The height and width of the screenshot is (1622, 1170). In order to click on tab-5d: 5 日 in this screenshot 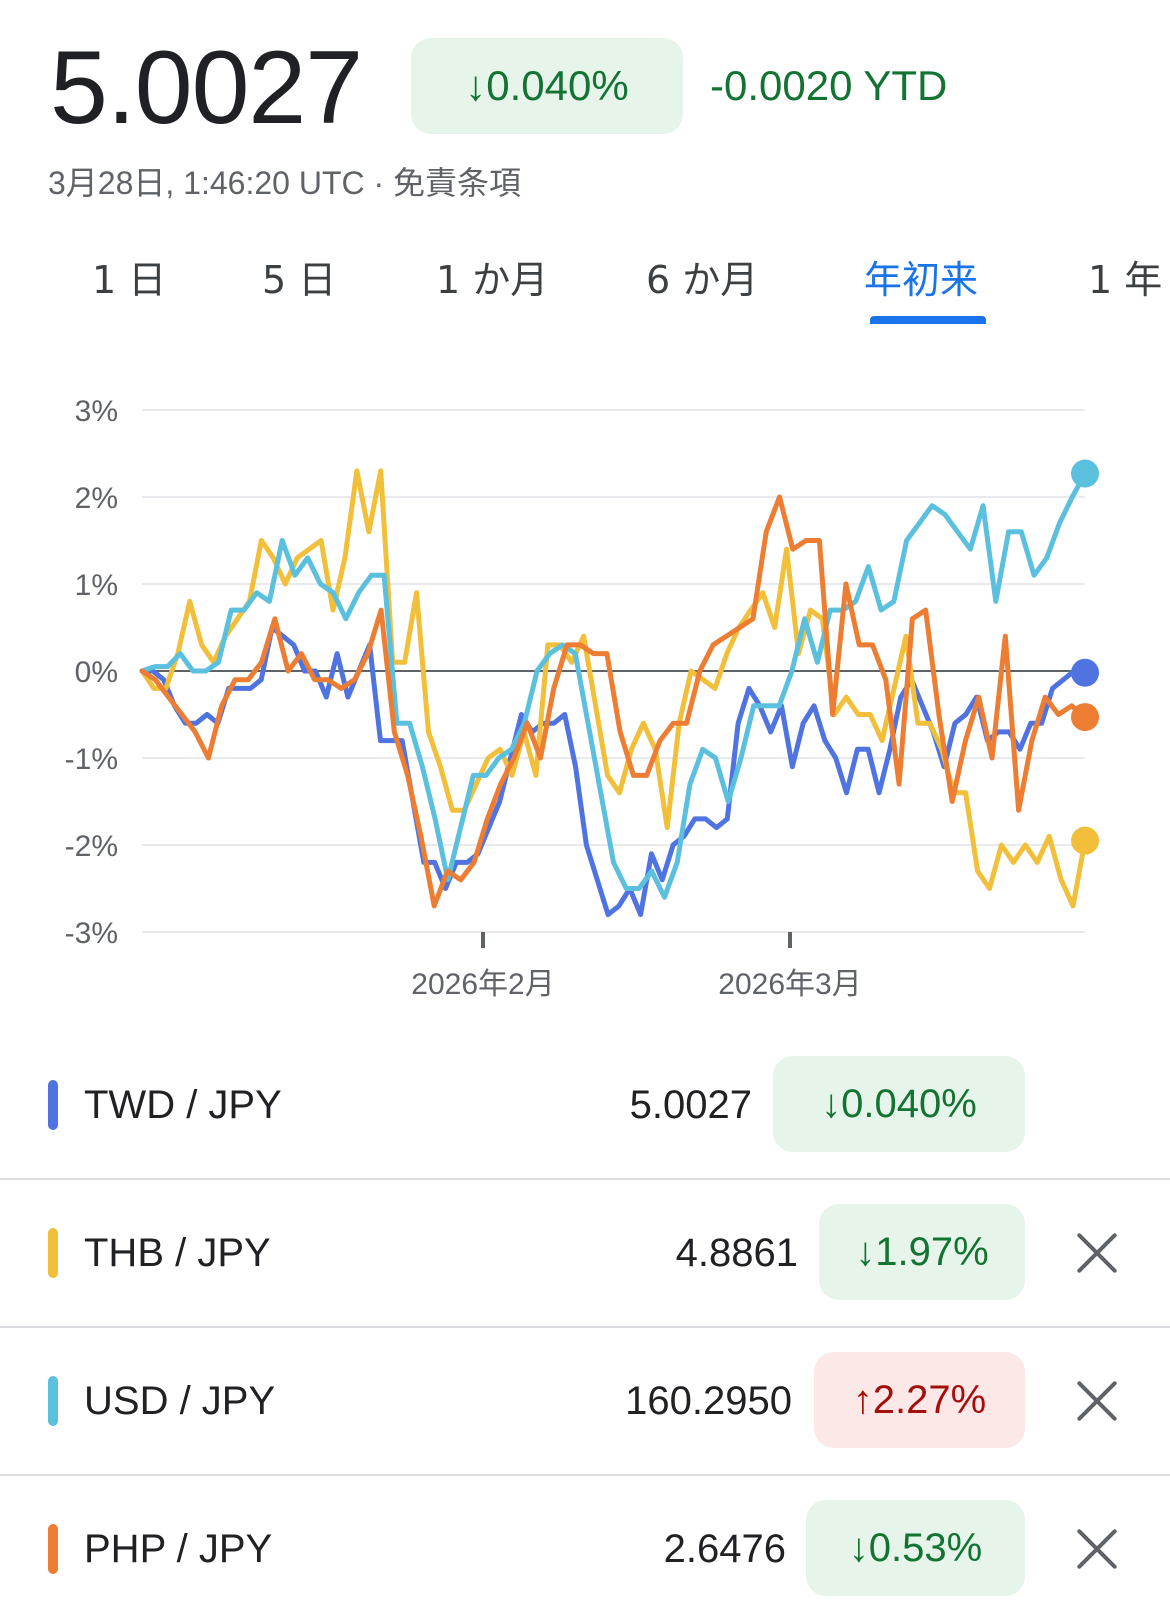, I will do `click(299, 280)`.